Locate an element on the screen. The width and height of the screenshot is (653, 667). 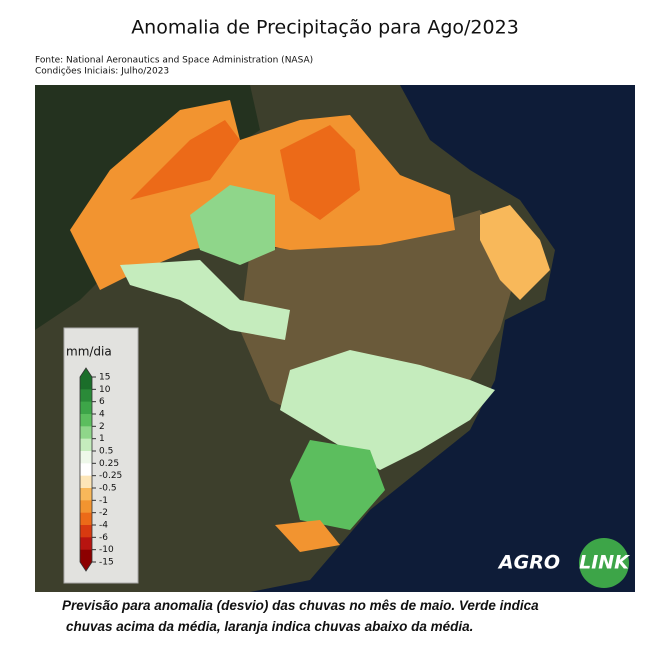
colorbar-tick-label: 0.25 is located at coordinates (109, 464).